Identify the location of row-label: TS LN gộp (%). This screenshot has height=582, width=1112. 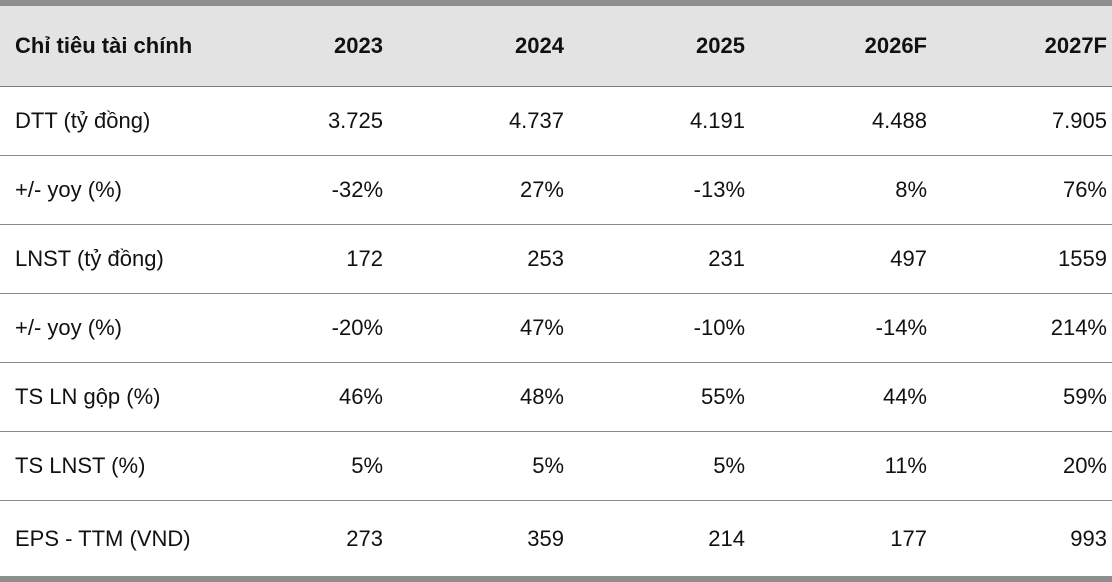
(88, 396).